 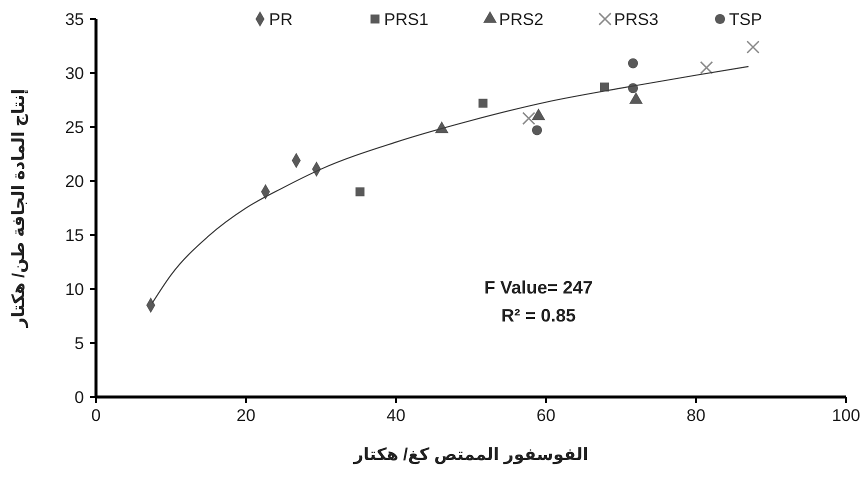 What do you see at coordinates (521, 19) in the screenshot?
I see `legend-label: PRS2` at bounding box center [521, 19].